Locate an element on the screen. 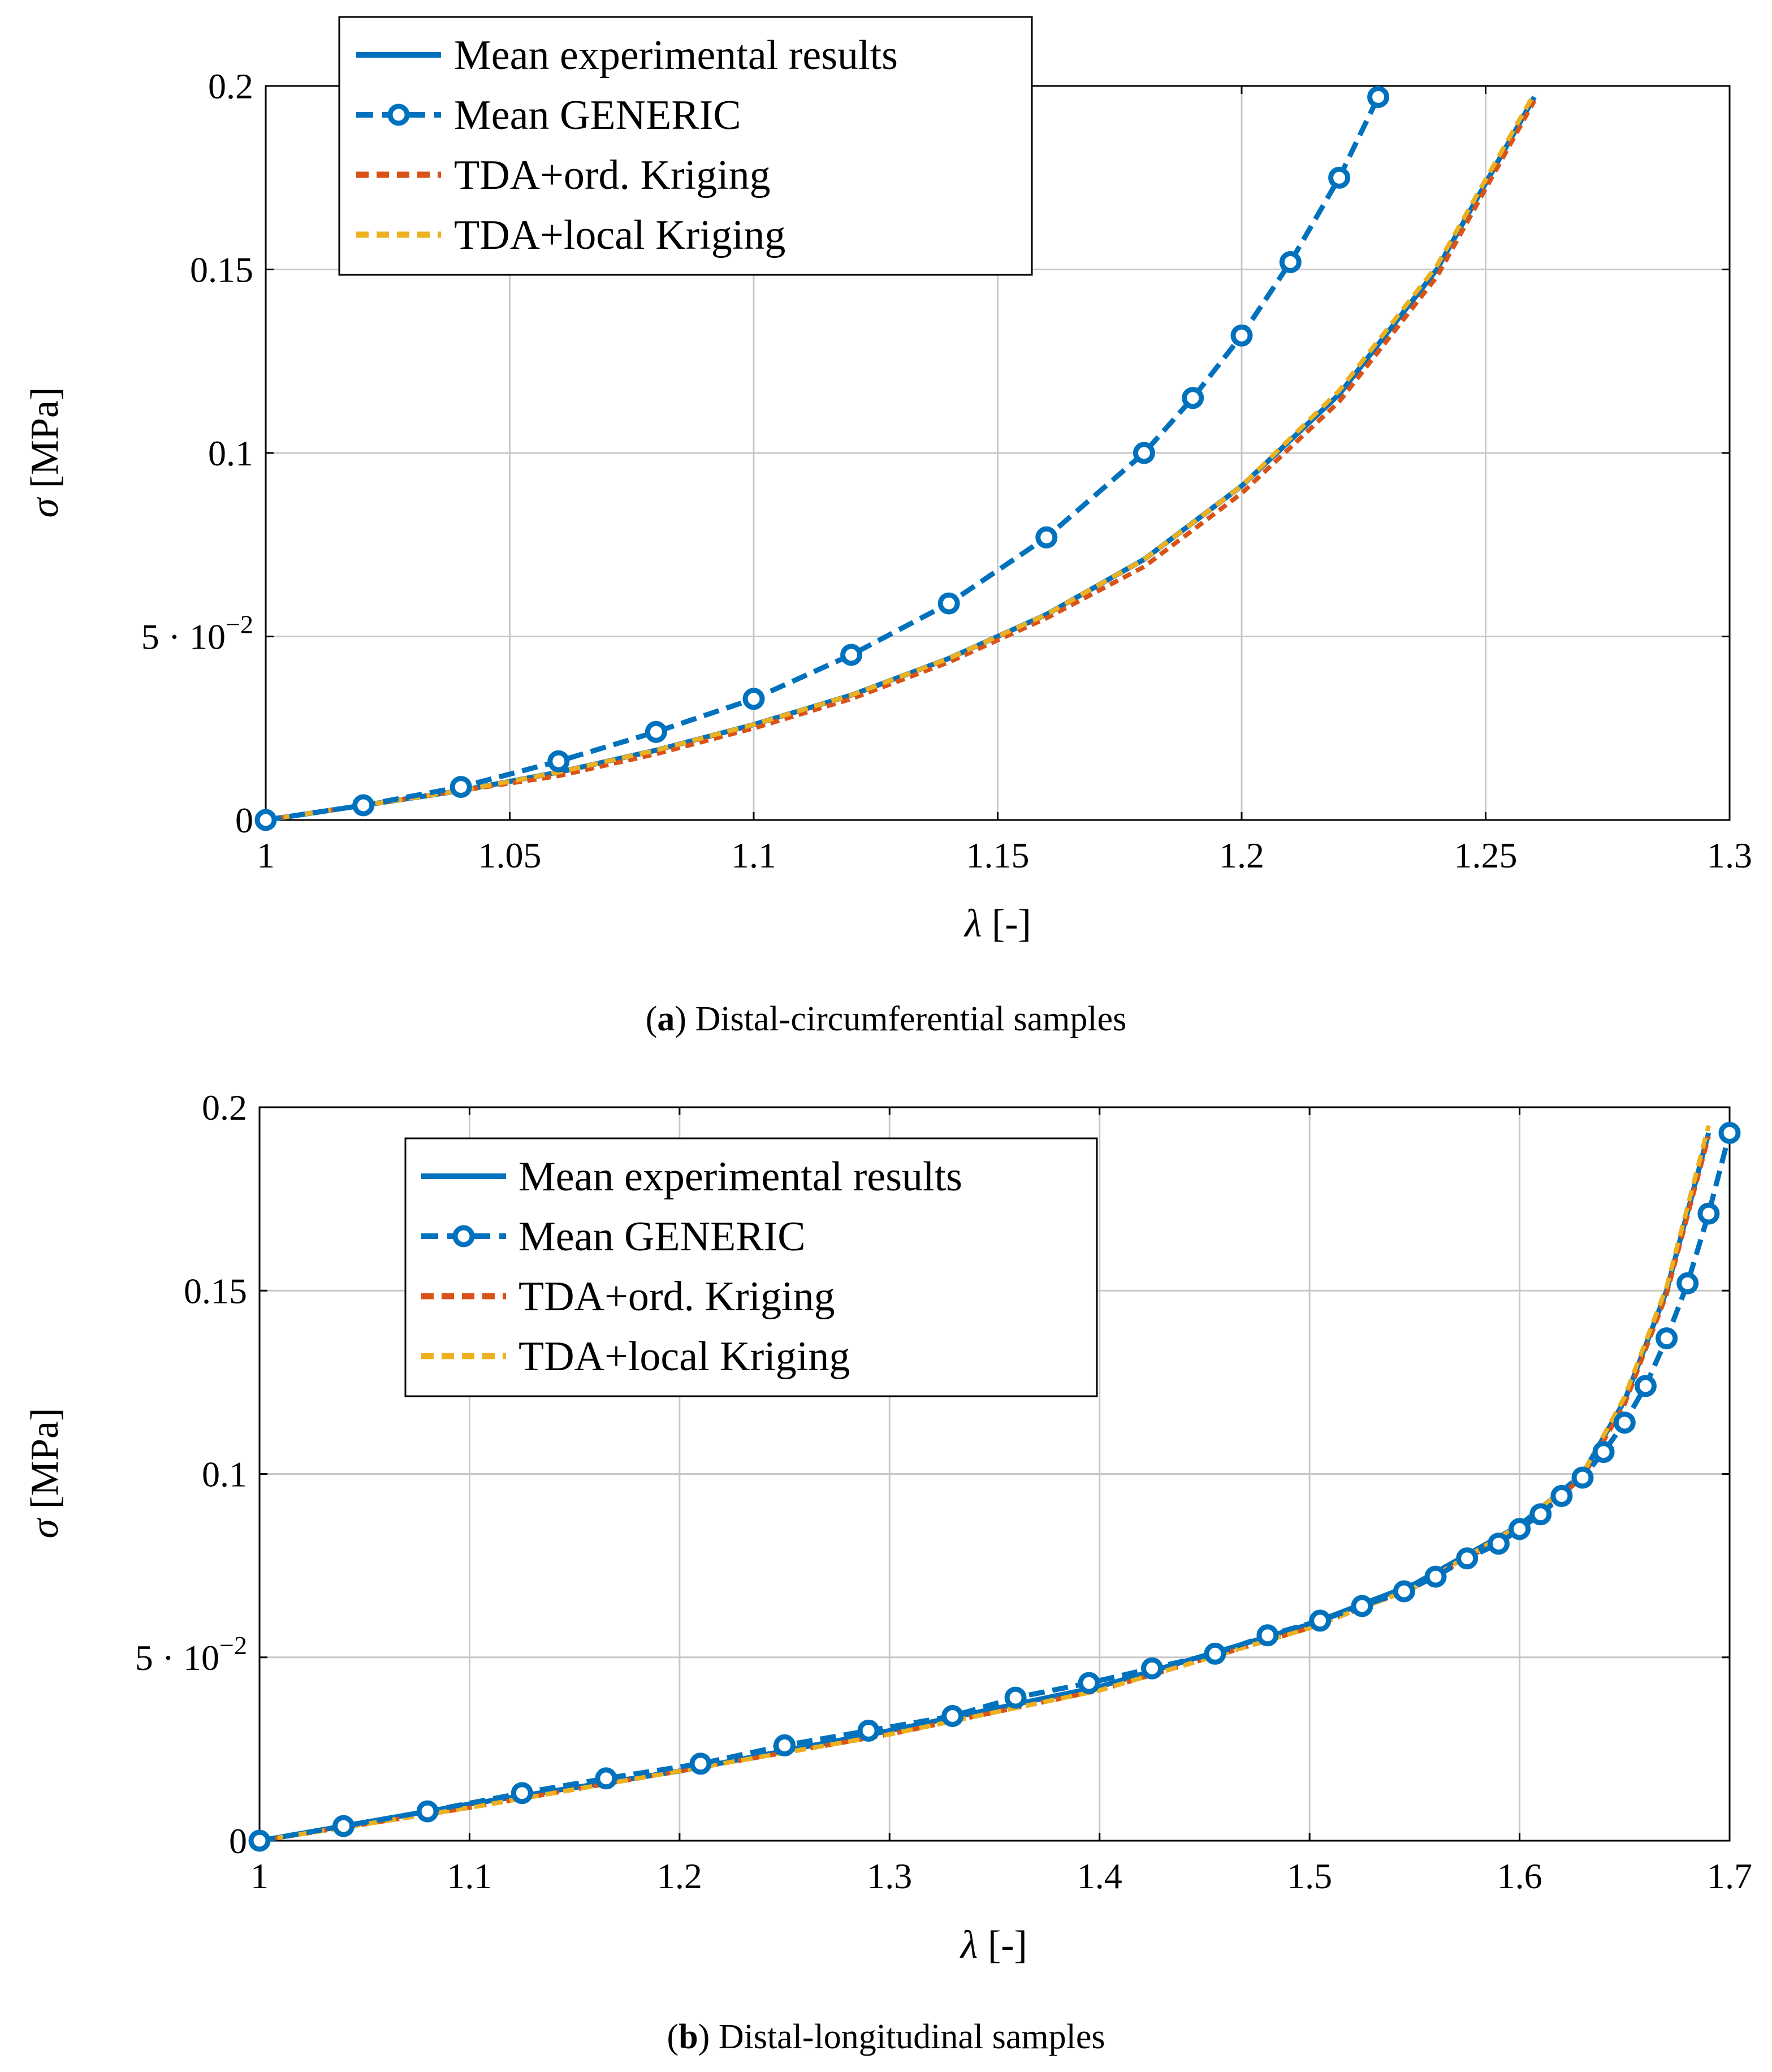 This screenshot has height=2072, width=1772. legend-a-label-ord-kriging: TDA+ord. Kriging is located at coordinates (612, 175).